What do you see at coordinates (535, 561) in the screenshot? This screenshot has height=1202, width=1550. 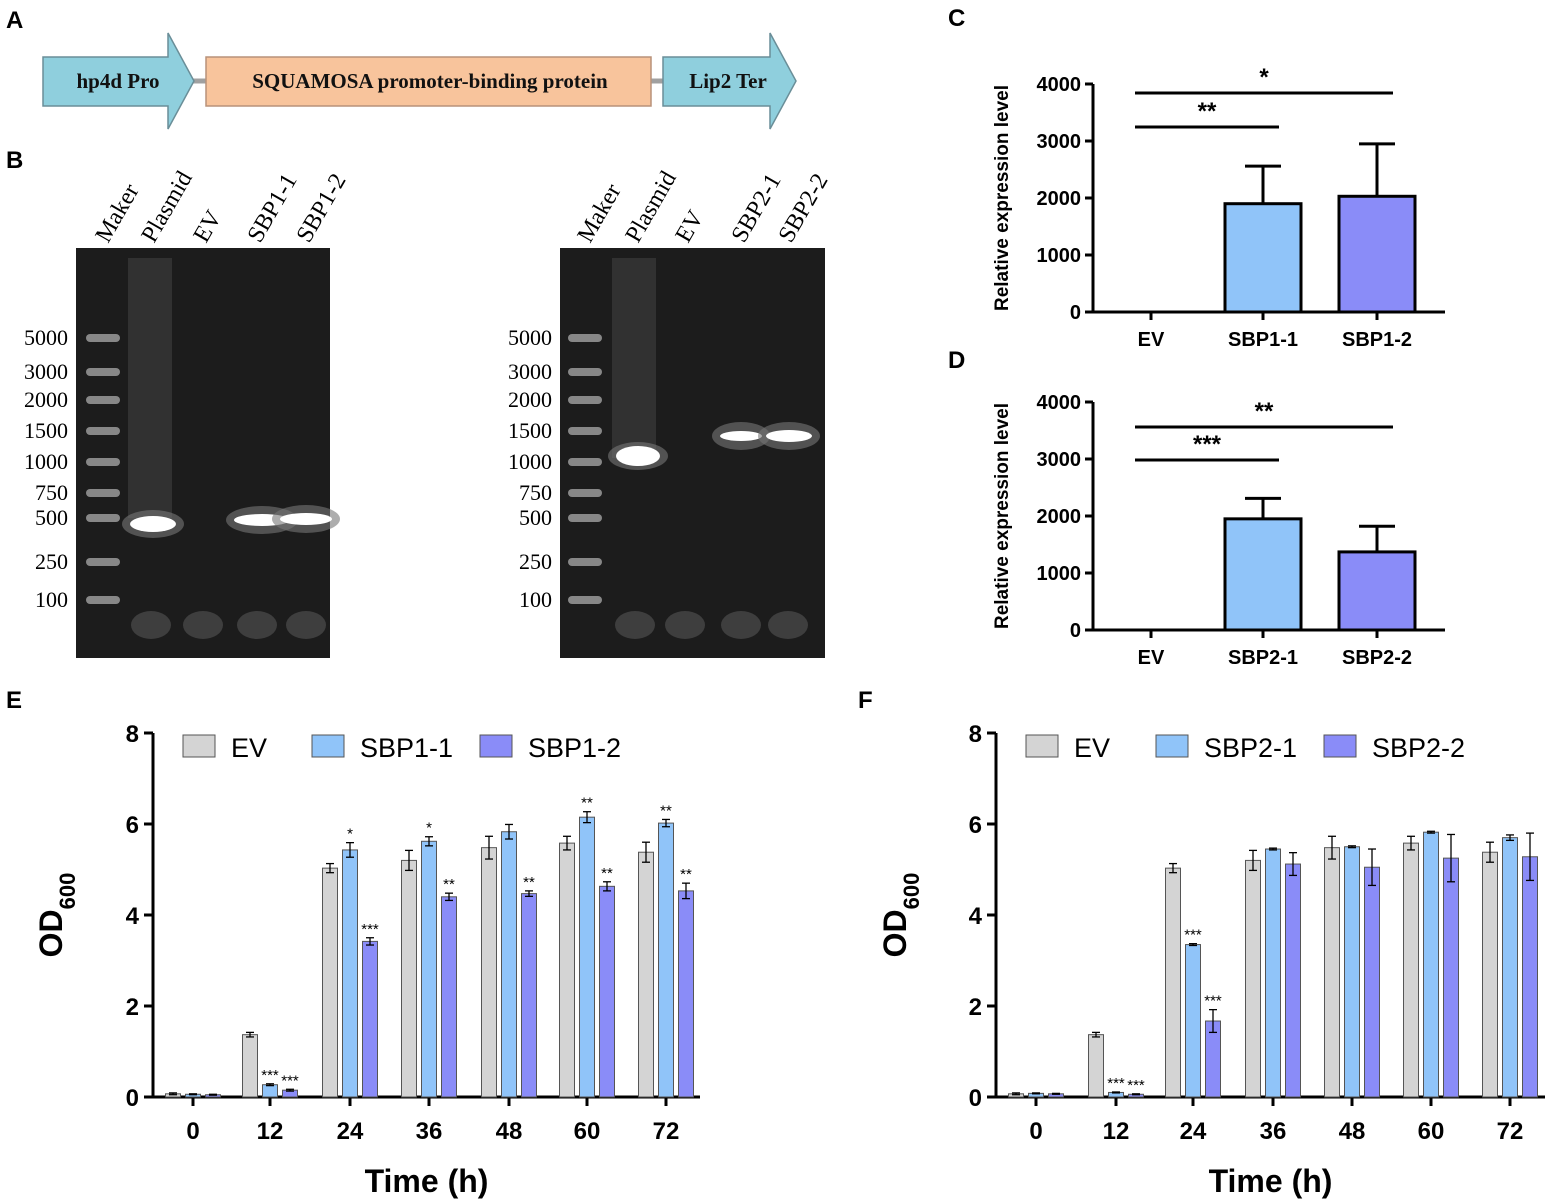 I see `ladder-size-label: 250` at bounding box center [535, 561].